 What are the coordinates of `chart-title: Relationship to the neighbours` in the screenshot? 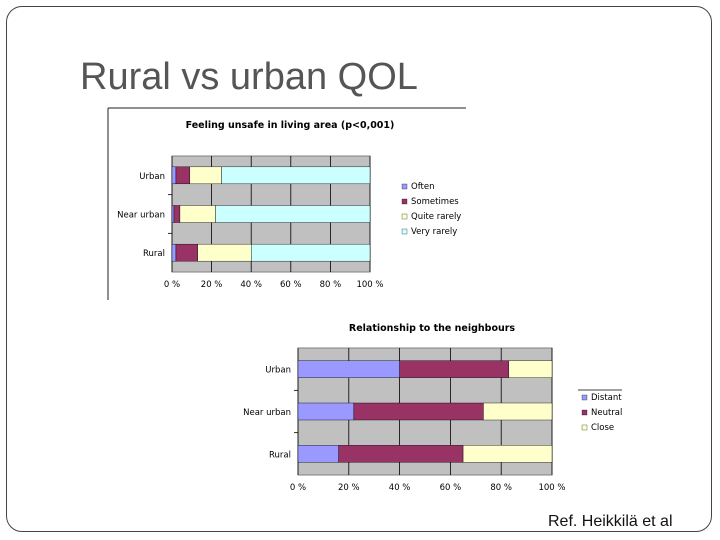 It's located at (432, 328).